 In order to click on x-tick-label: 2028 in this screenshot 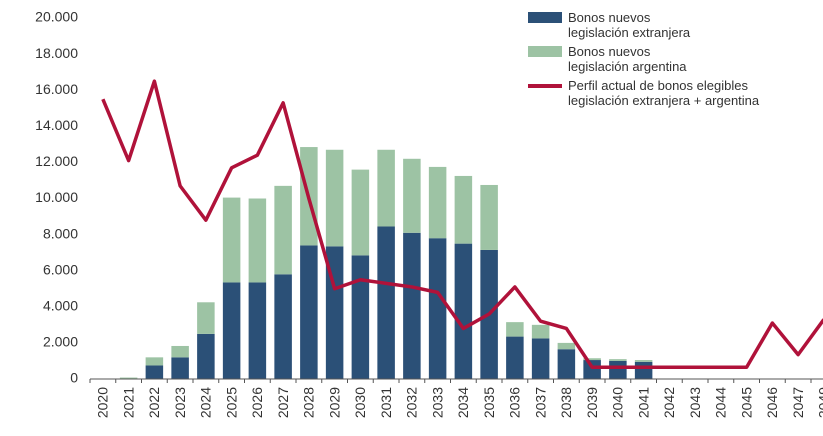, I will do `click(309, 402)`.